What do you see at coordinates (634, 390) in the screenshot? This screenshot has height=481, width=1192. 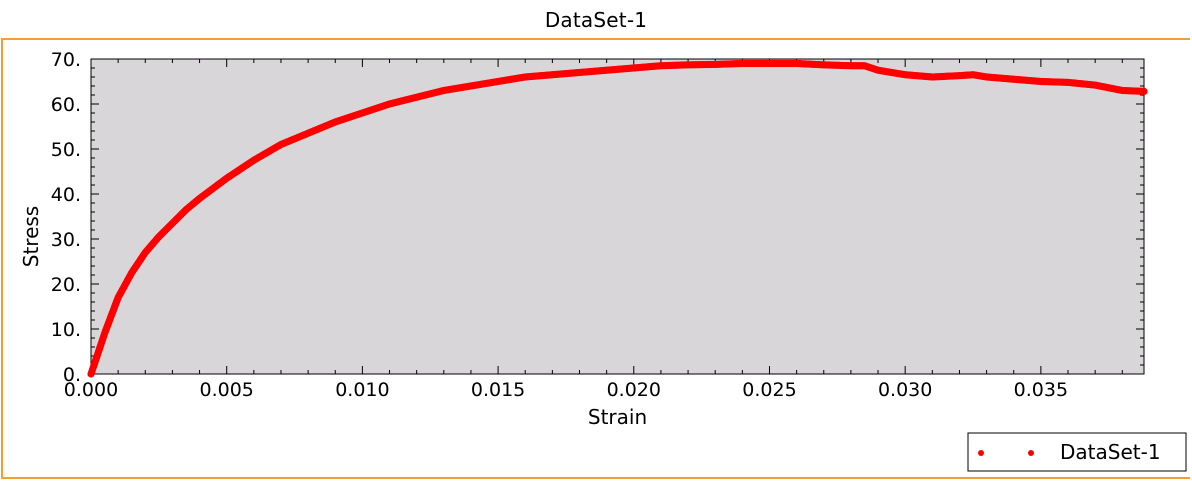 I see `x-tick-label: 0.020` at bounding box center [634, 390].